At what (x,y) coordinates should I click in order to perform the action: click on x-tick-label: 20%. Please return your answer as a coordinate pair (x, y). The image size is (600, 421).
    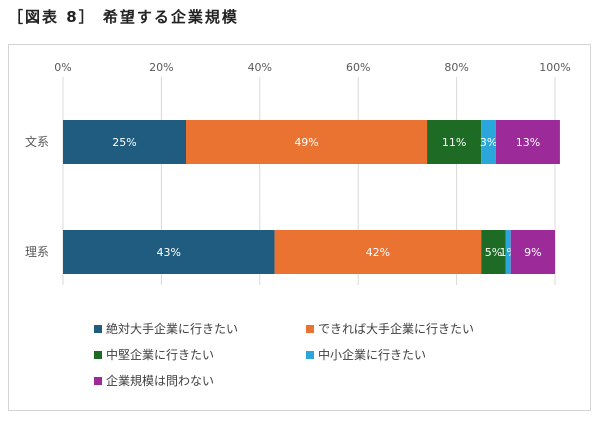
    Looking at the image, I should click on (161, 67).